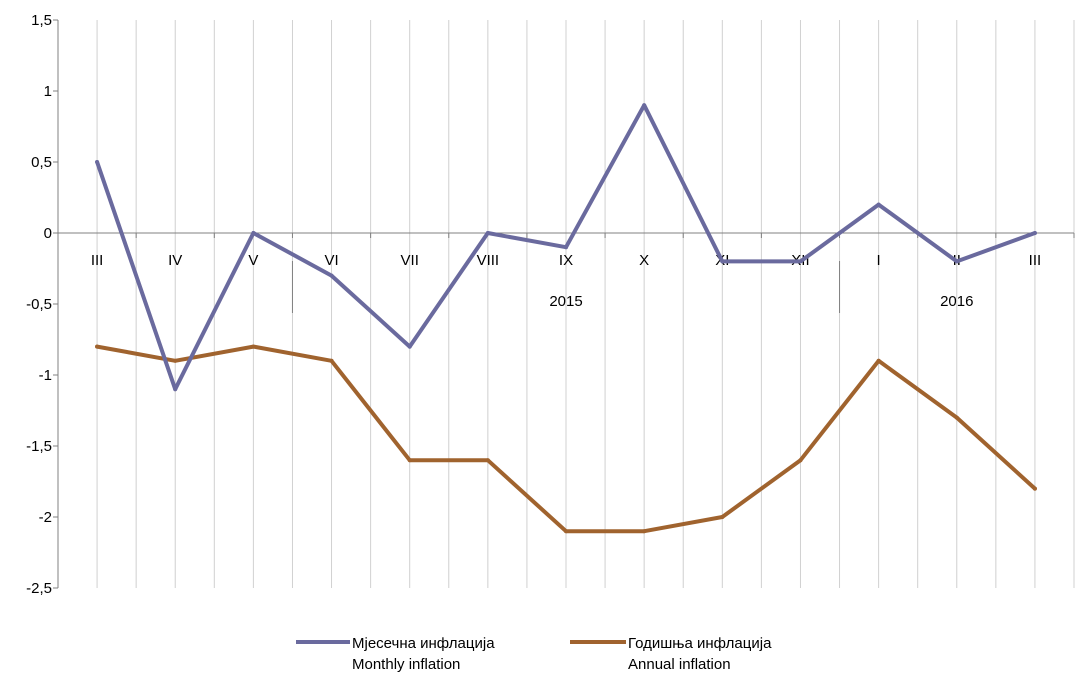 This screenshot has width=1081, height=677. What do you see at coordinates (956, 301) in the screenshot?
I see `x-year-label: 2016` at bounding box center [956, 301].